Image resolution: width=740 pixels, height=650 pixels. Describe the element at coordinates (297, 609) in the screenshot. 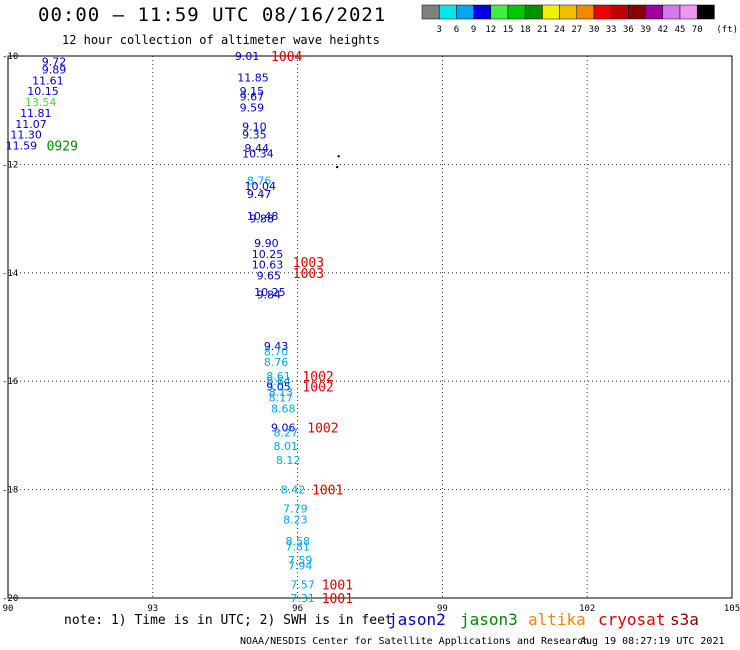

I see `x-tick-label: 96` at that location.